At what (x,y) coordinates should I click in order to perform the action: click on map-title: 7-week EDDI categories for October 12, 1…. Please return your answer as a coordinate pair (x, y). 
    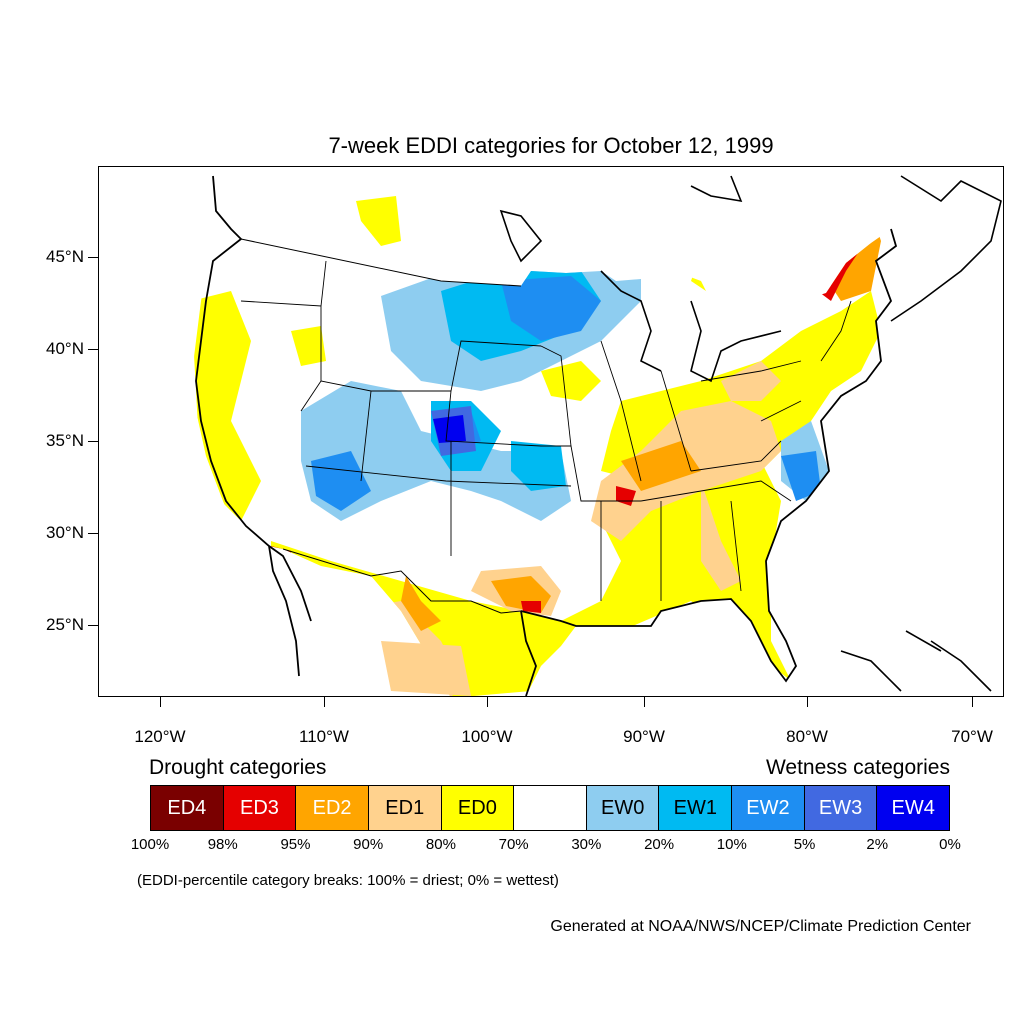
    Looking at the image, I should click on (551, 145).